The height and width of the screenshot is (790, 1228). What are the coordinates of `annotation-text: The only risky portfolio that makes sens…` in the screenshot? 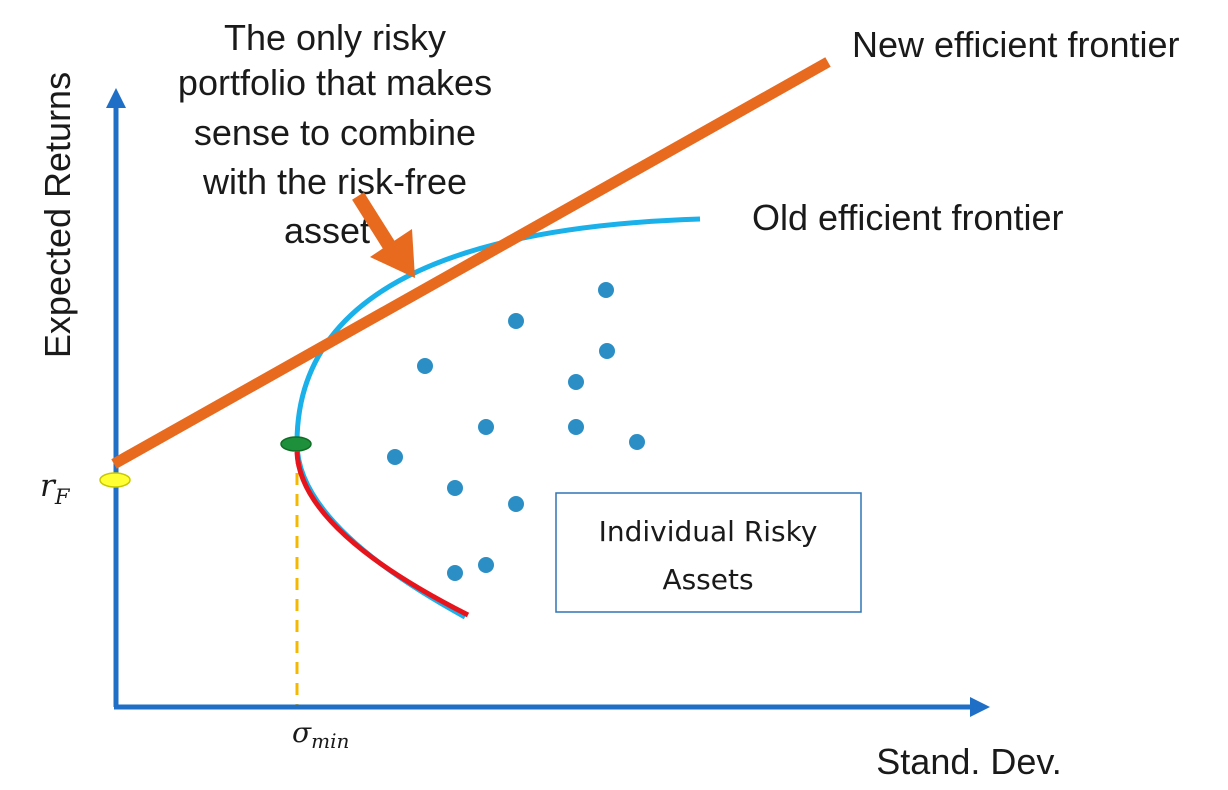 It's located at (335, 134).